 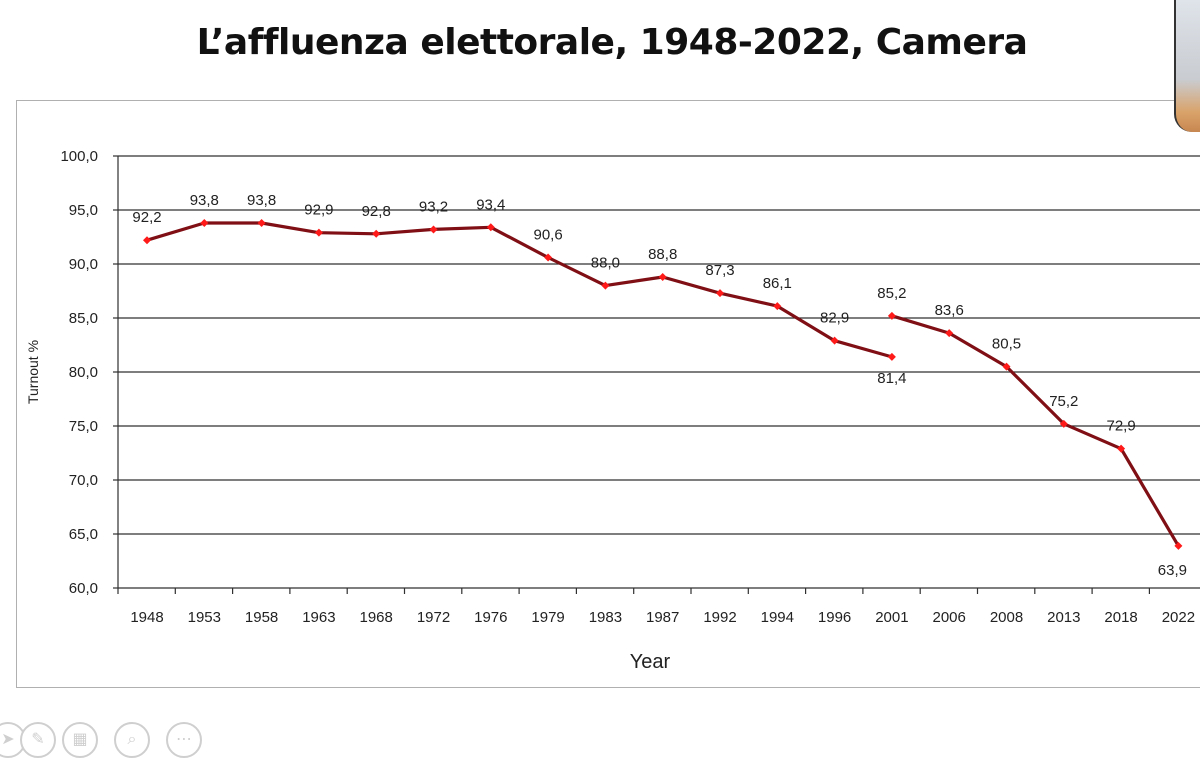 What do you see at coordinates (38, 740) in the screenshot?
I see `pen-icon: ✎` at bounding box center [38, 740].